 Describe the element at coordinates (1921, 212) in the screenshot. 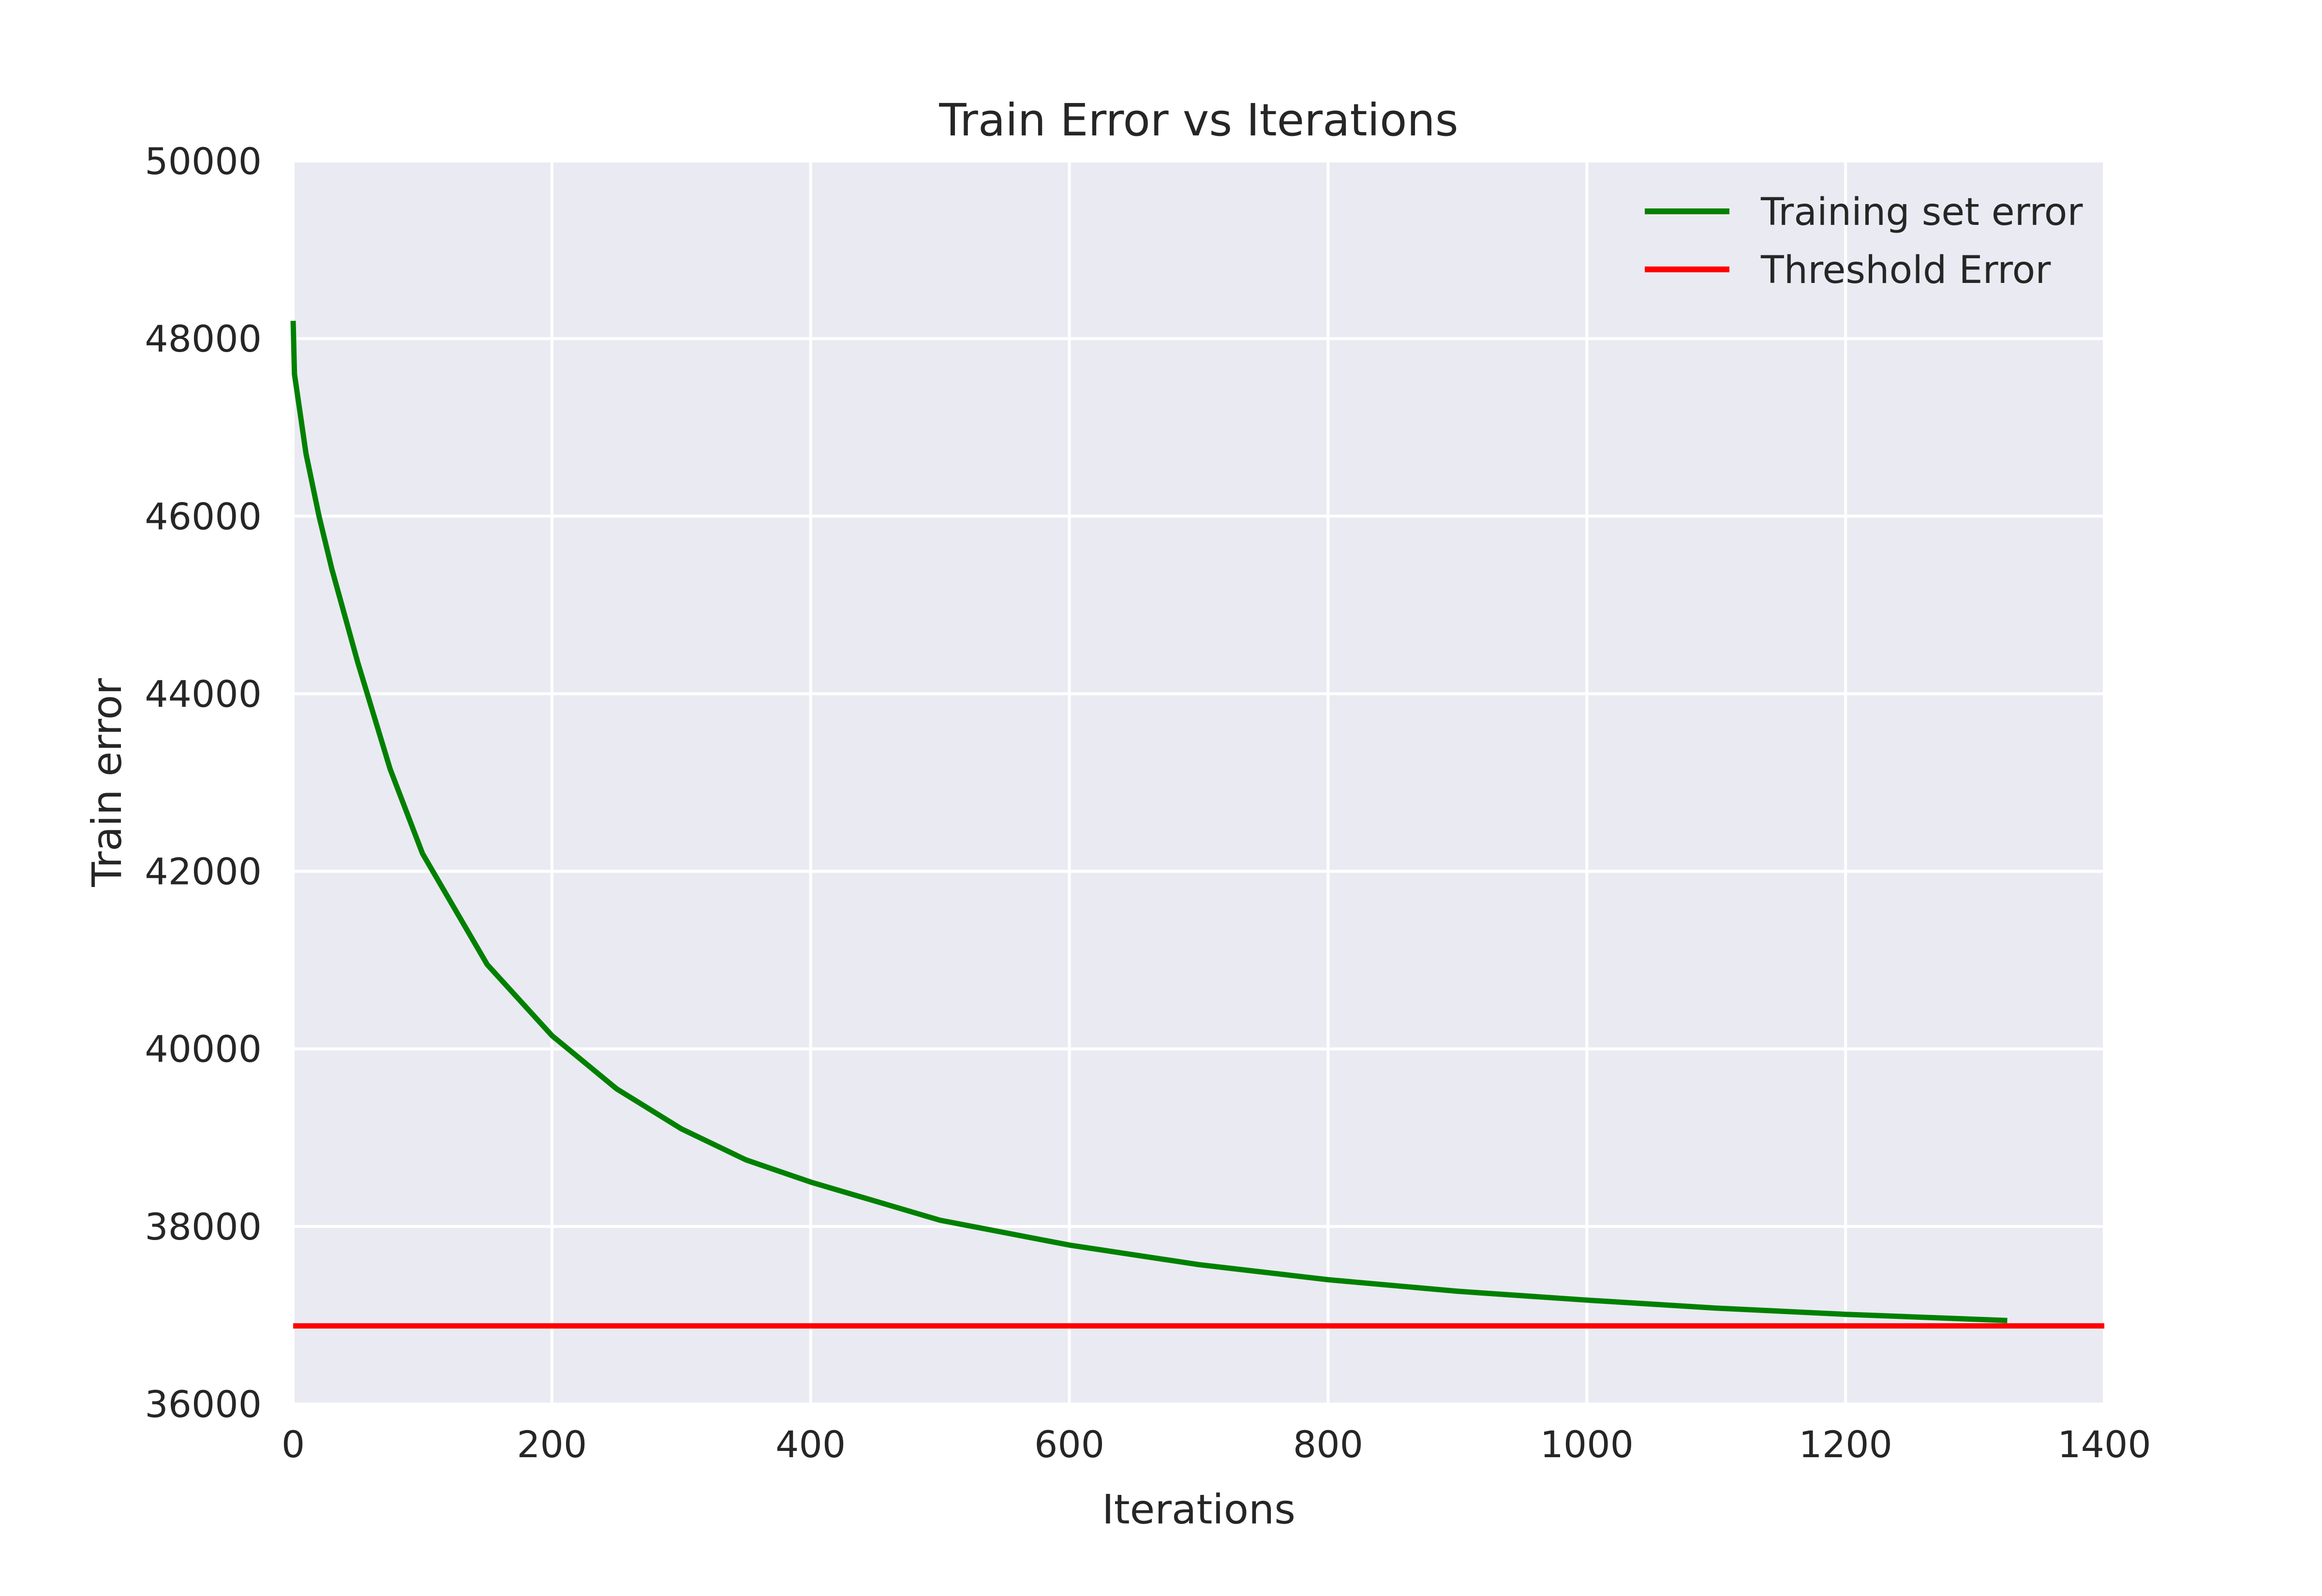

I see `legend-label-training: Training set error` at that location.